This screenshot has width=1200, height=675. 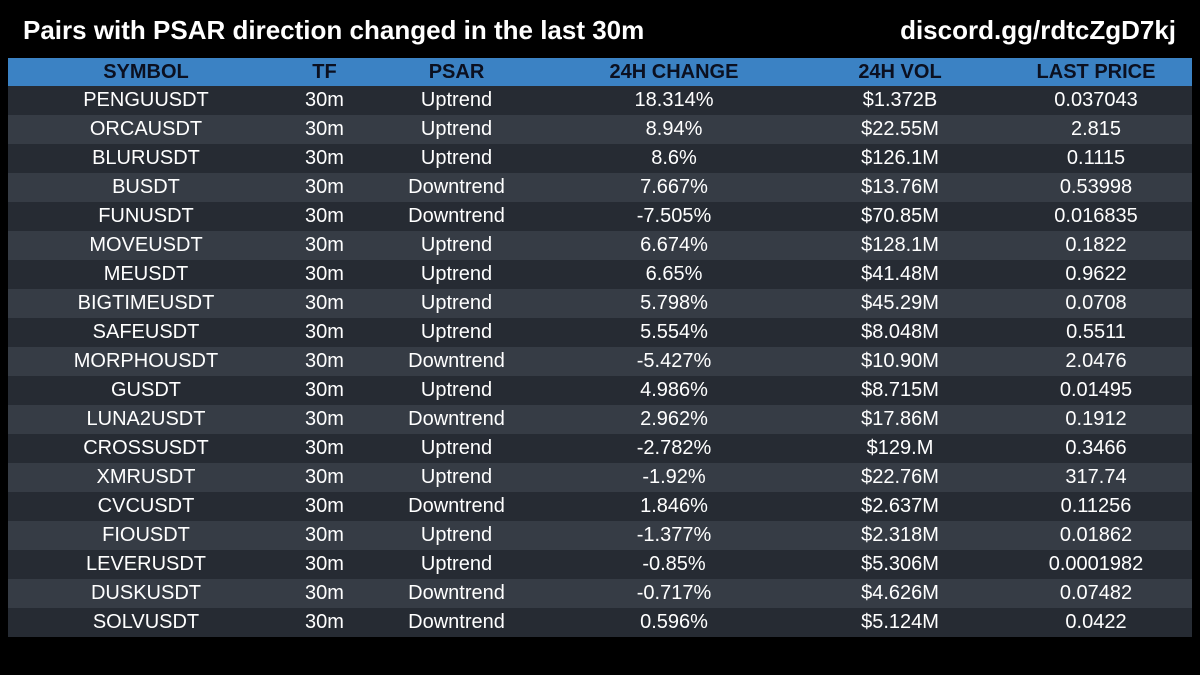 I want to click on cell-last-price: 2.815, so click(x=1096, y=129).